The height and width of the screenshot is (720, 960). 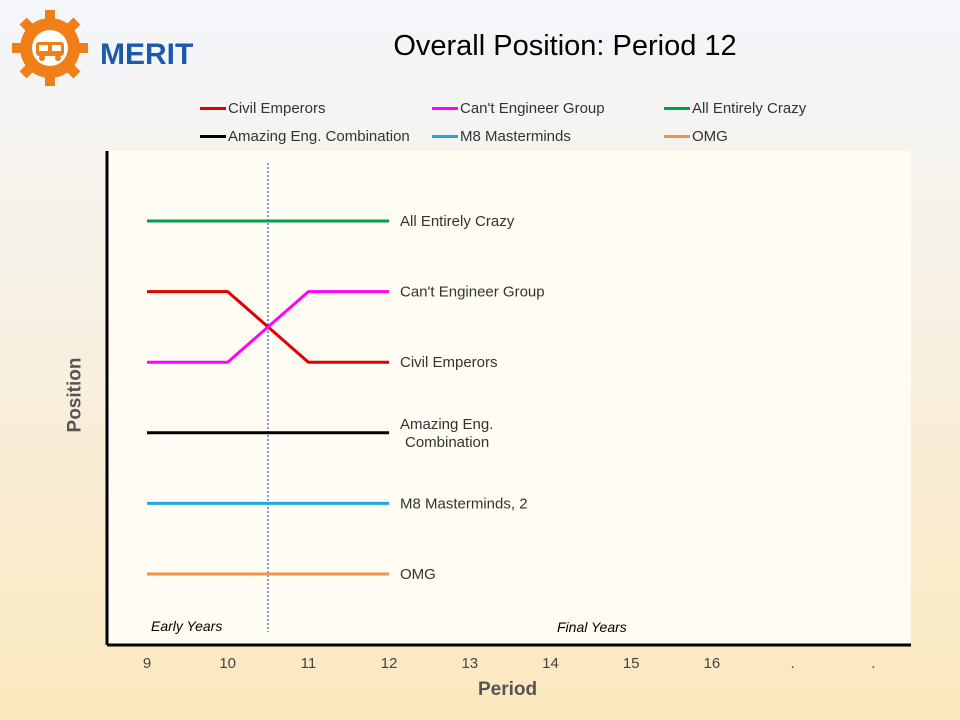 What do you see at coordinates (75, 395) in the screenshot?
I see `y-axis-title: Position` at bounding box center [75, 395].